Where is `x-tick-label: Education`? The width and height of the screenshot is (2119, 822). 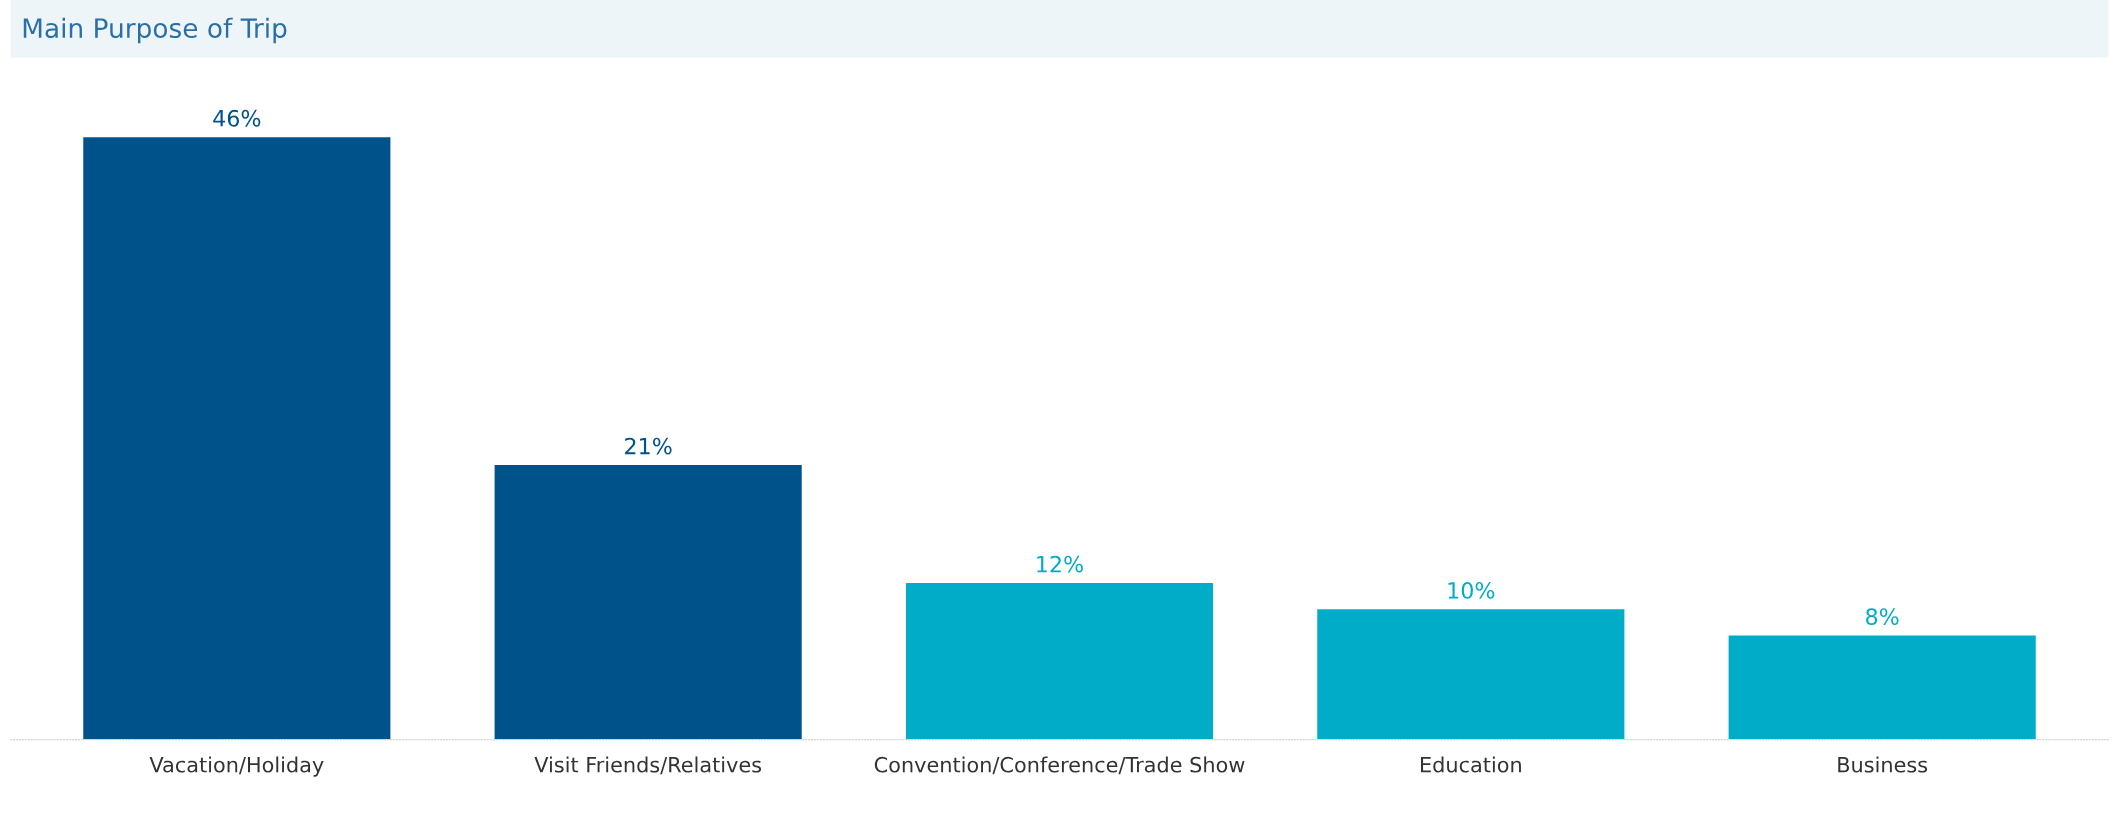 x-tick-label: Education is located at coordinates (1471, 764).